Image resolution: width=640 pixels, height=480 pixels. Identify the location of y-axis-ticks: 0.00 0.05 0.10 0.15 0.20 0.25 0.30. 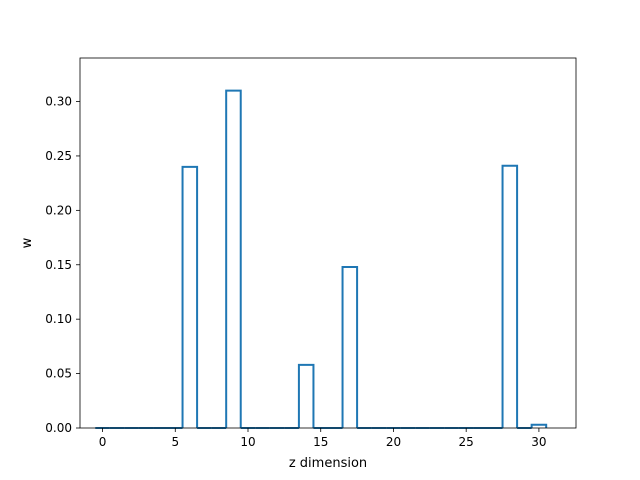
(62, 265).